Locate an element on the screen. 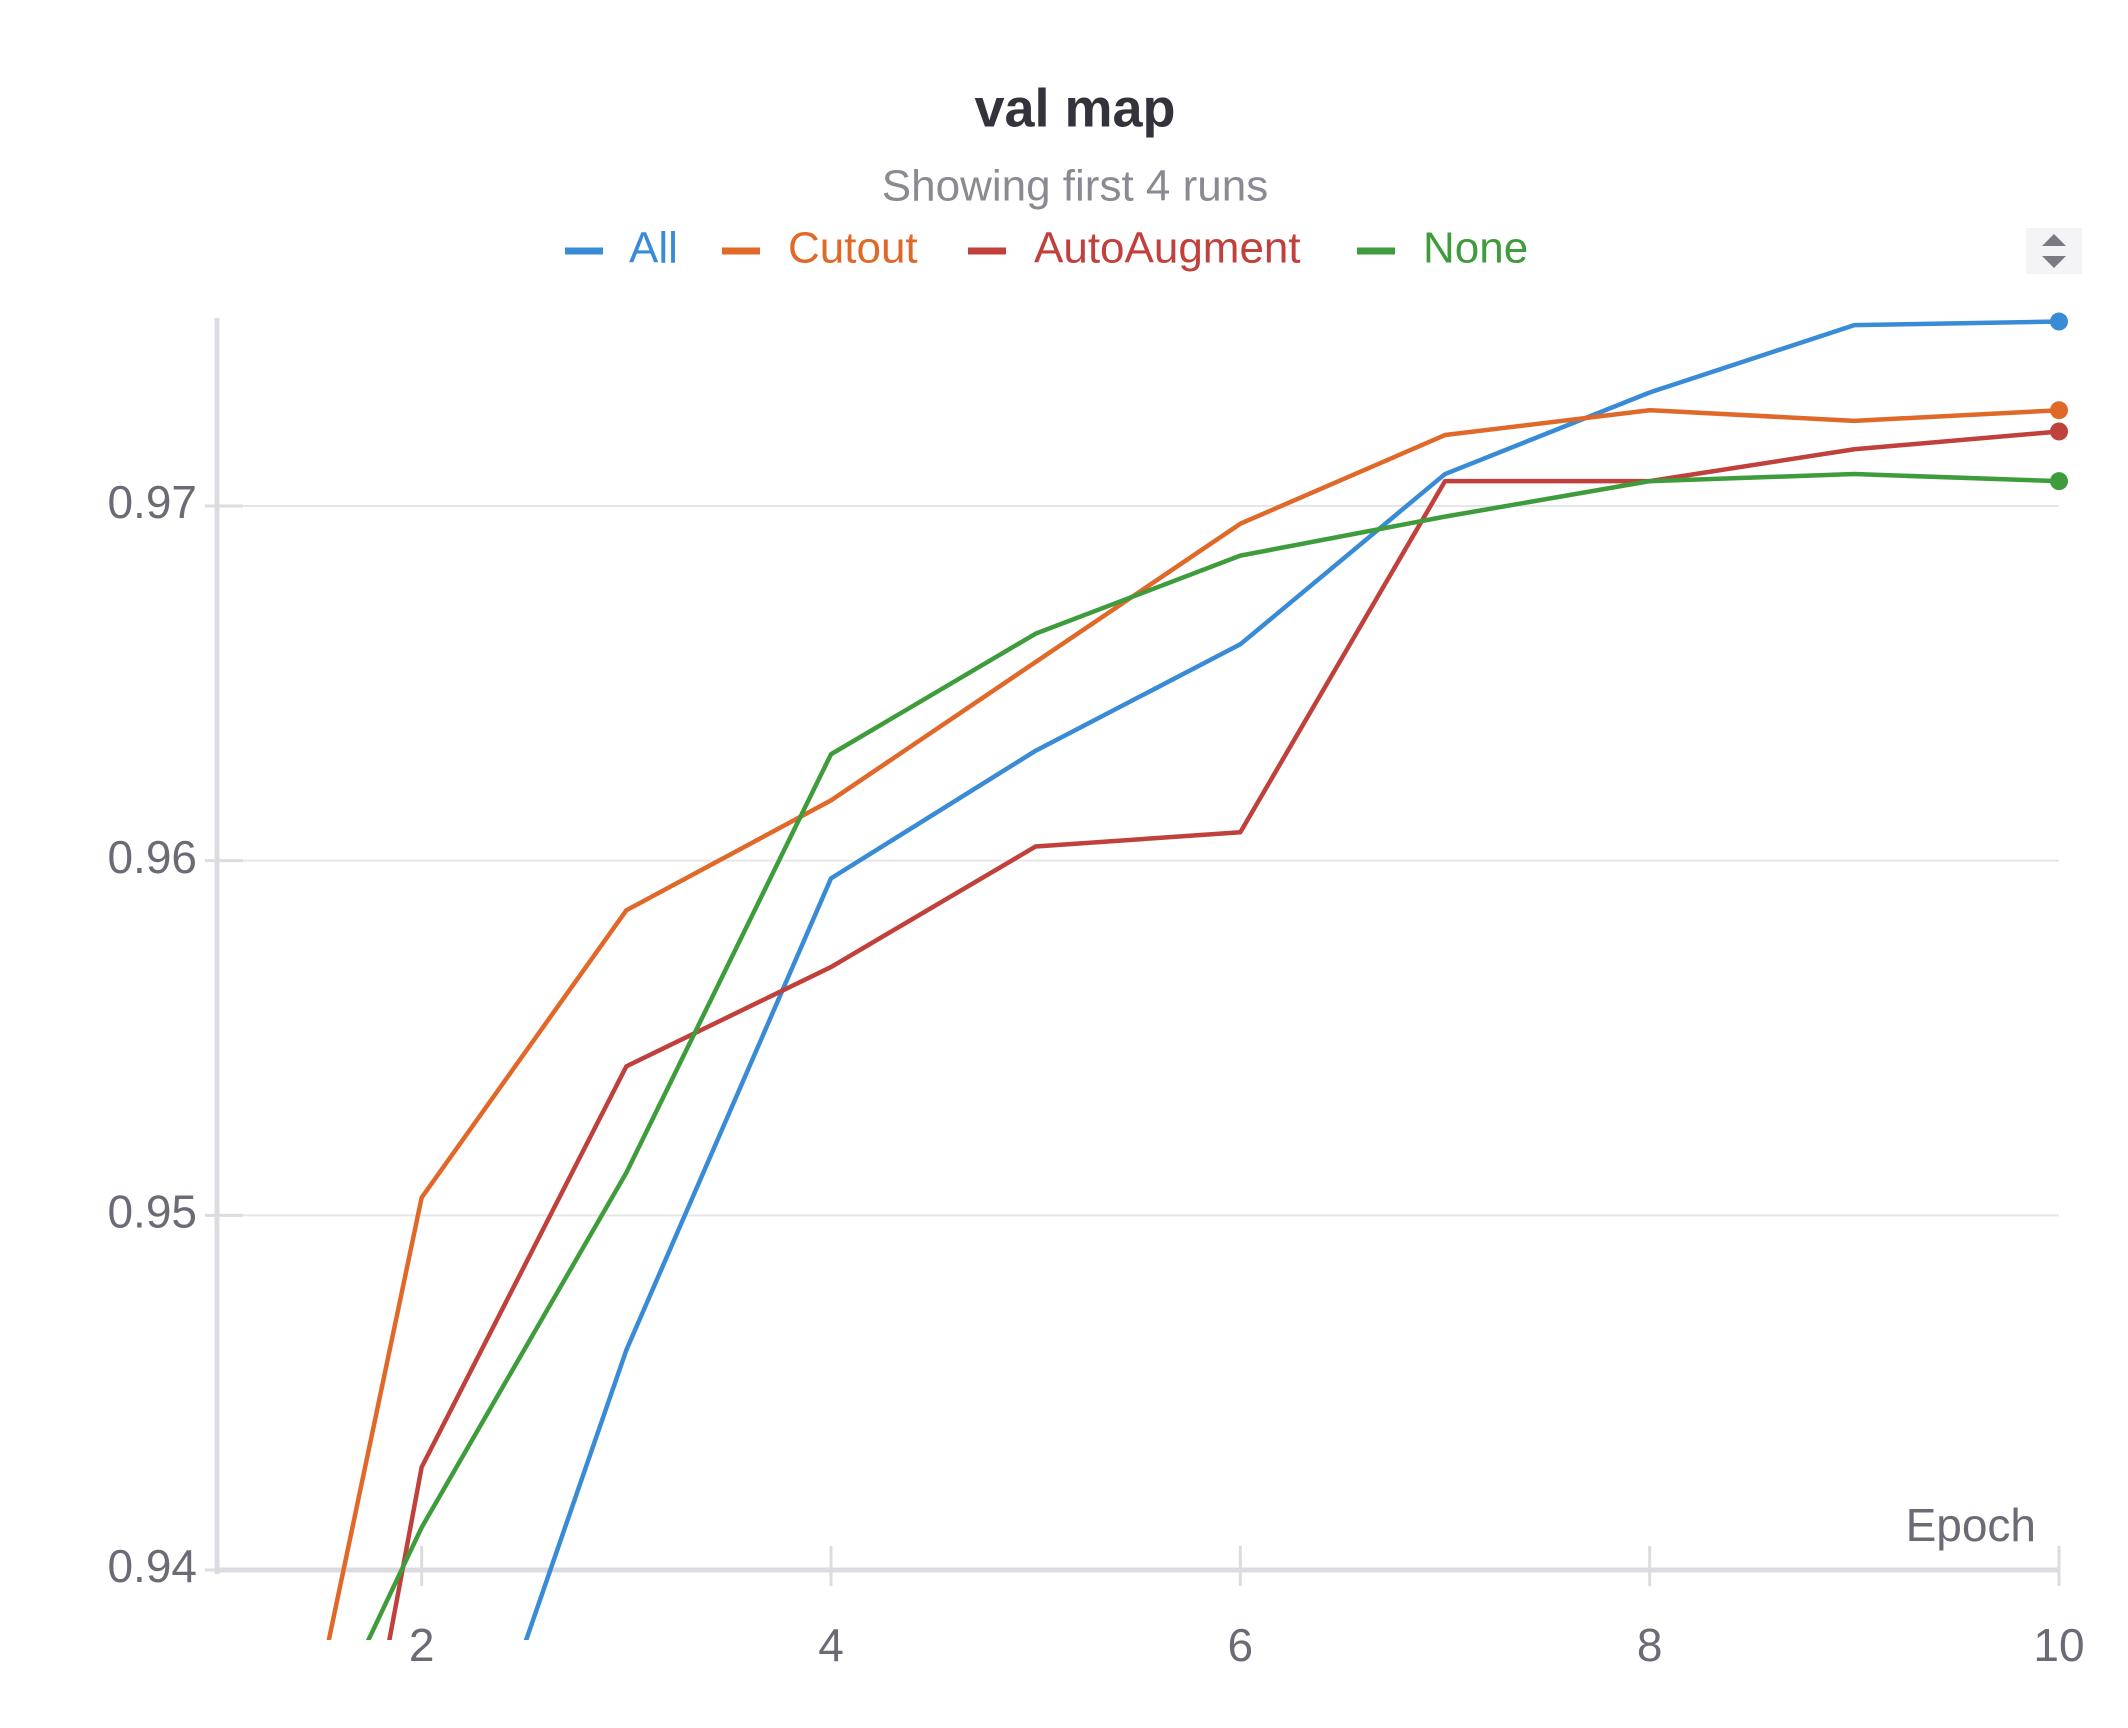  x-axis-label: Epoch is located at coordinates (1971, 1525).